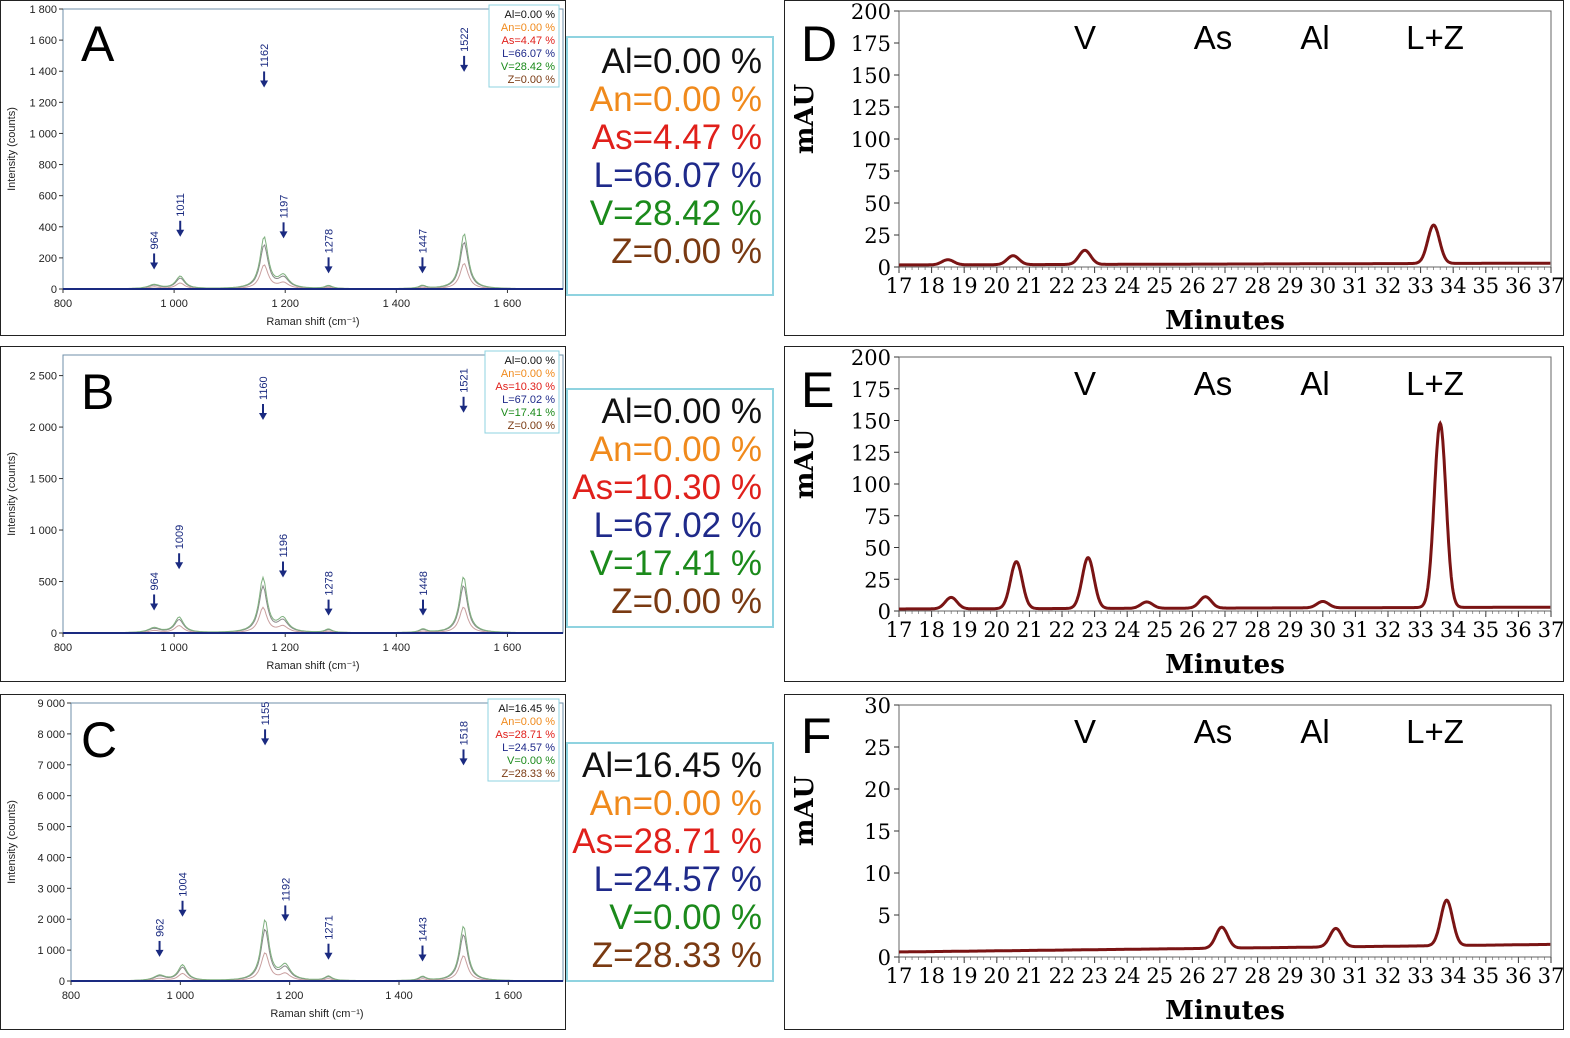 Image resolution: width=1570 pixels, height=1038 pixels. What do you see at coordinates (1435, 731) in the screenshot?
I see `peak-name-l-z: L+Z` at bounding box center [1435, 731].